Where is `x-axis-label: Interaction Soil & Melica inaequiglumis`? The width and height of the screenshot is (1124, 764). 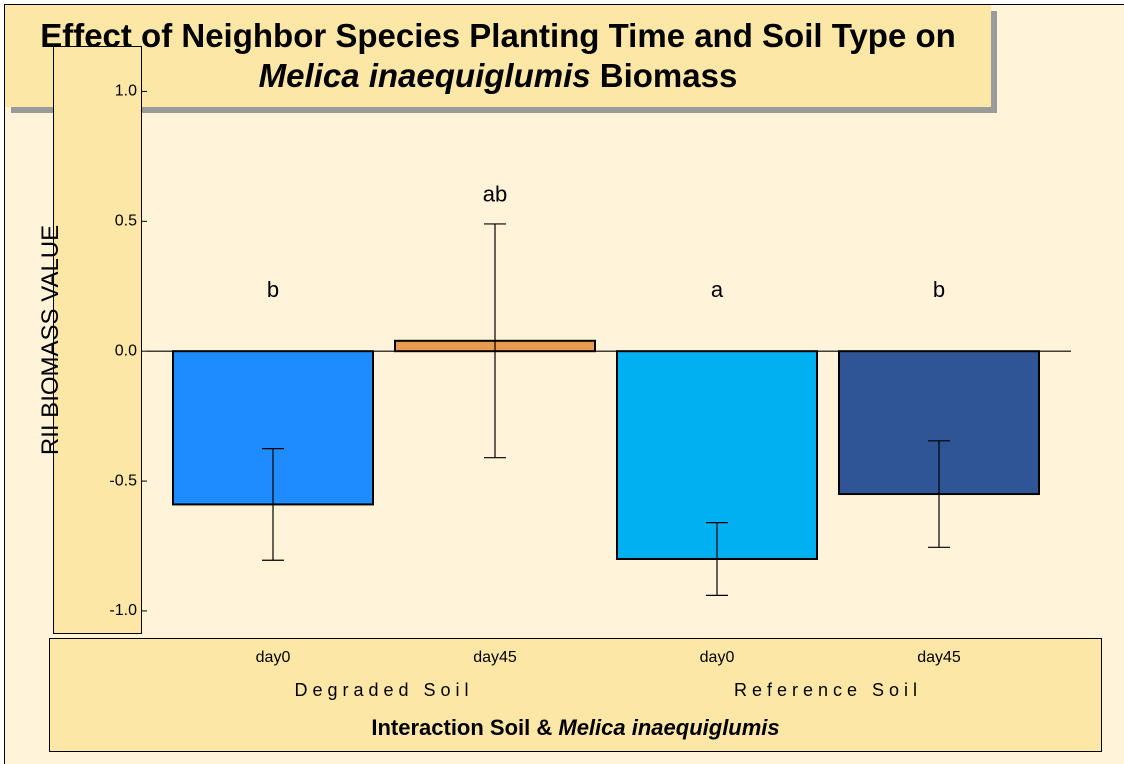
x-axis-label: Interaction Soil & Melica inaequiglumis is located at coordinates (575, 728).